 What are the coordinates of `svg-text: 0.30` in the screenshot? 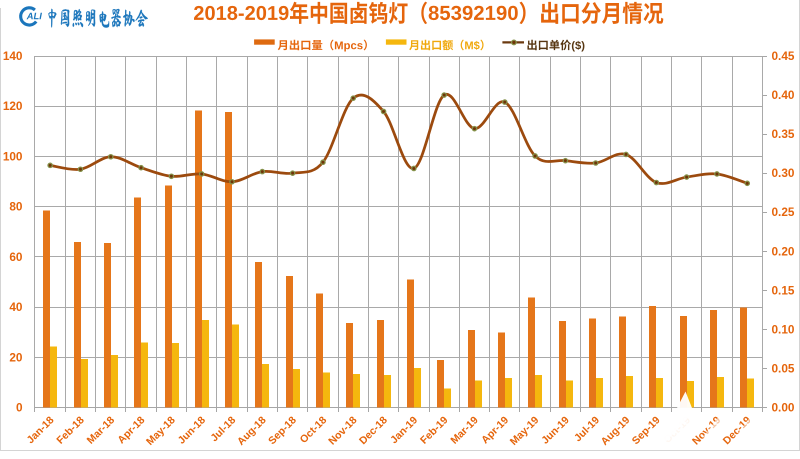 It's located at (783, 173).